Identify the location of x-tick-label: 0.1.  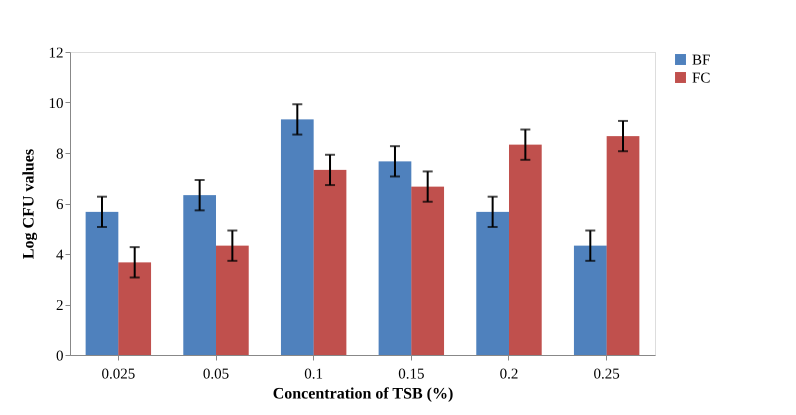
(314, 374).